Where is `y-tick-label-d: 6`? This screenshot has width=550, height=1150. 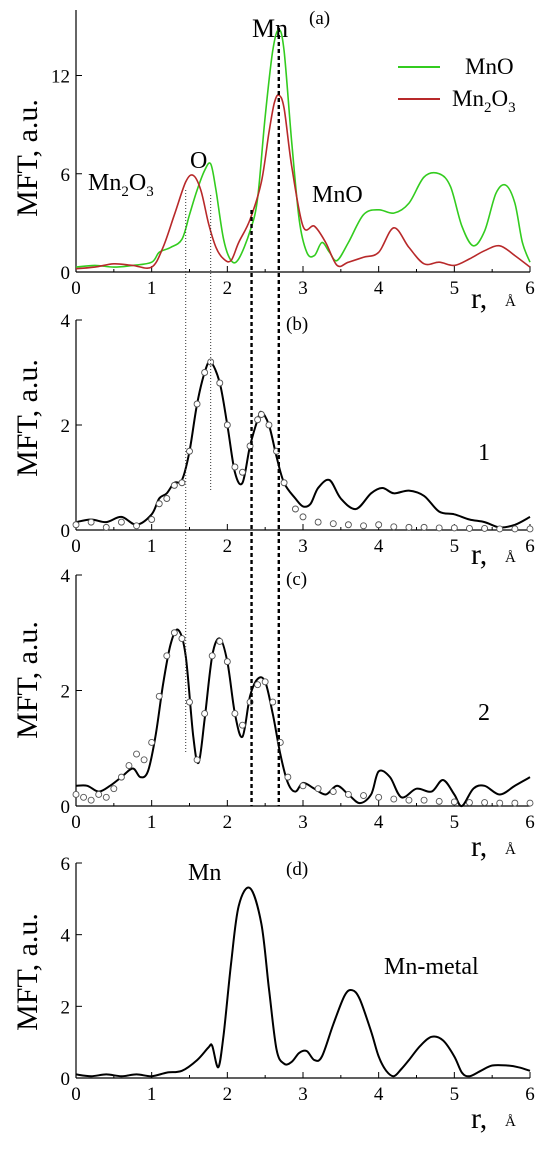
y-tick-label-d: 6 is located at coordinates (66, 864).